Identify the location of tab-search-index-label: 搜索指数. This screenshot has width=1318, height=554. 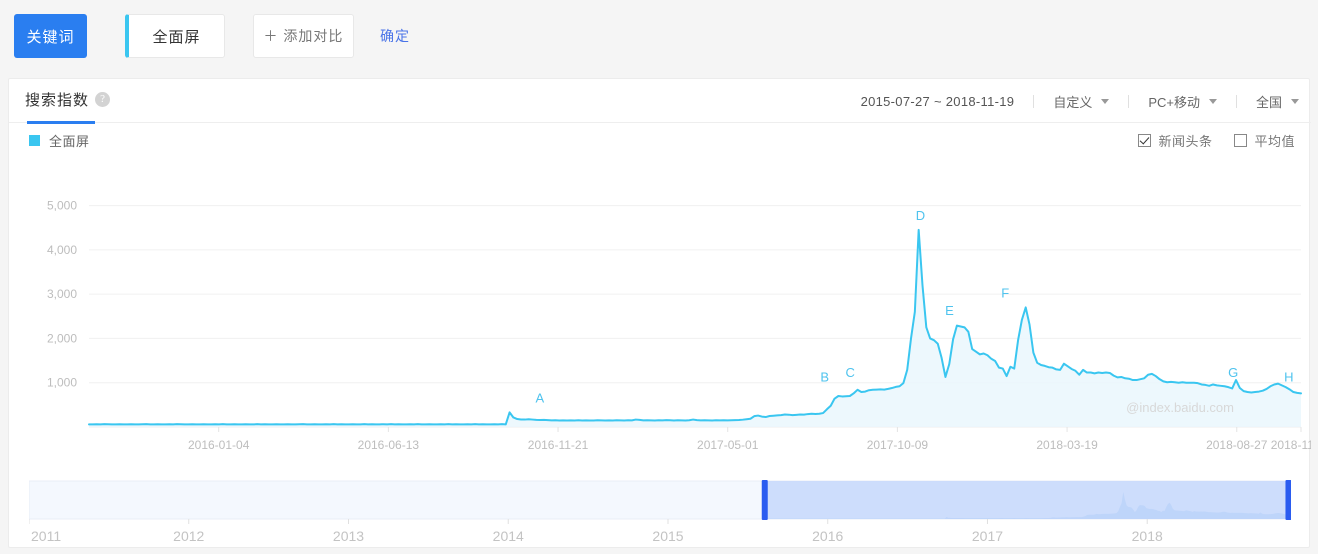
(57, 100).